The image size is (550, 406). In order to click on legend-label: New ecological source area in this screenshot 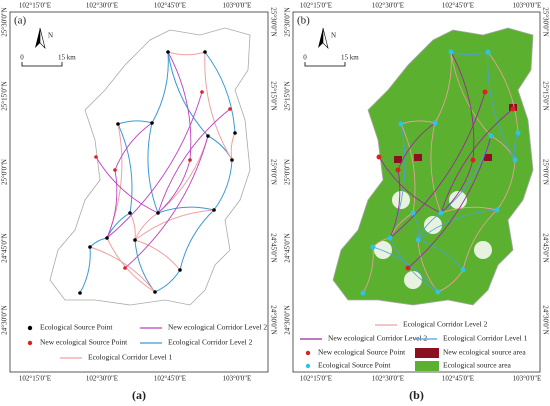, I will do `click(484, 352)`.